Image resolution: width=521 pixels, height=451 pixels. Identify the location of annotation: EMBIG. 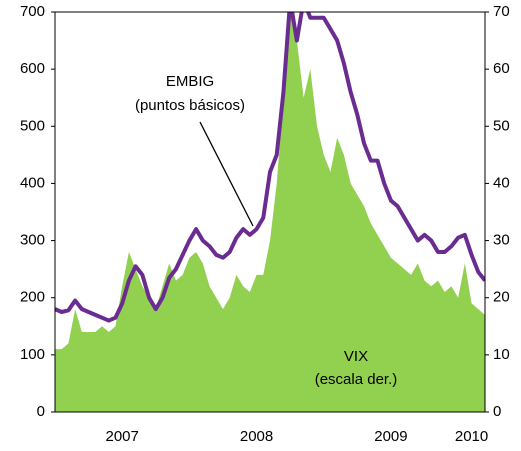
(190, 81).